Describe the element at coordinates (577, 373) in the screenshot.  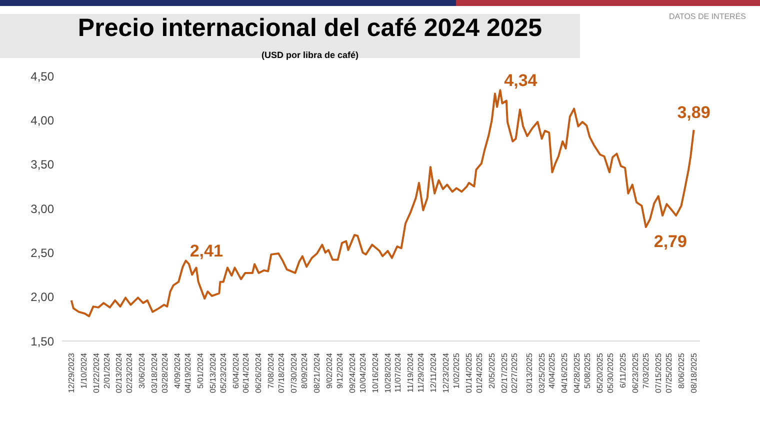
I see `x-tick-label: 04/28/2025` at that location.